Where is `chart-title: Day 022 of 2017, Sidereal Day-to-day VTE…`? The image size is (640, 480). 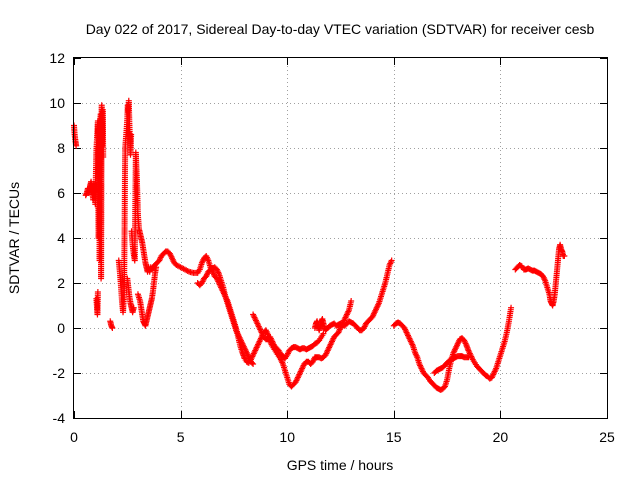 chart-title: Day 022 of 2017, Sidereal Day-to-day VTE… is located at coordinates (340, 29).